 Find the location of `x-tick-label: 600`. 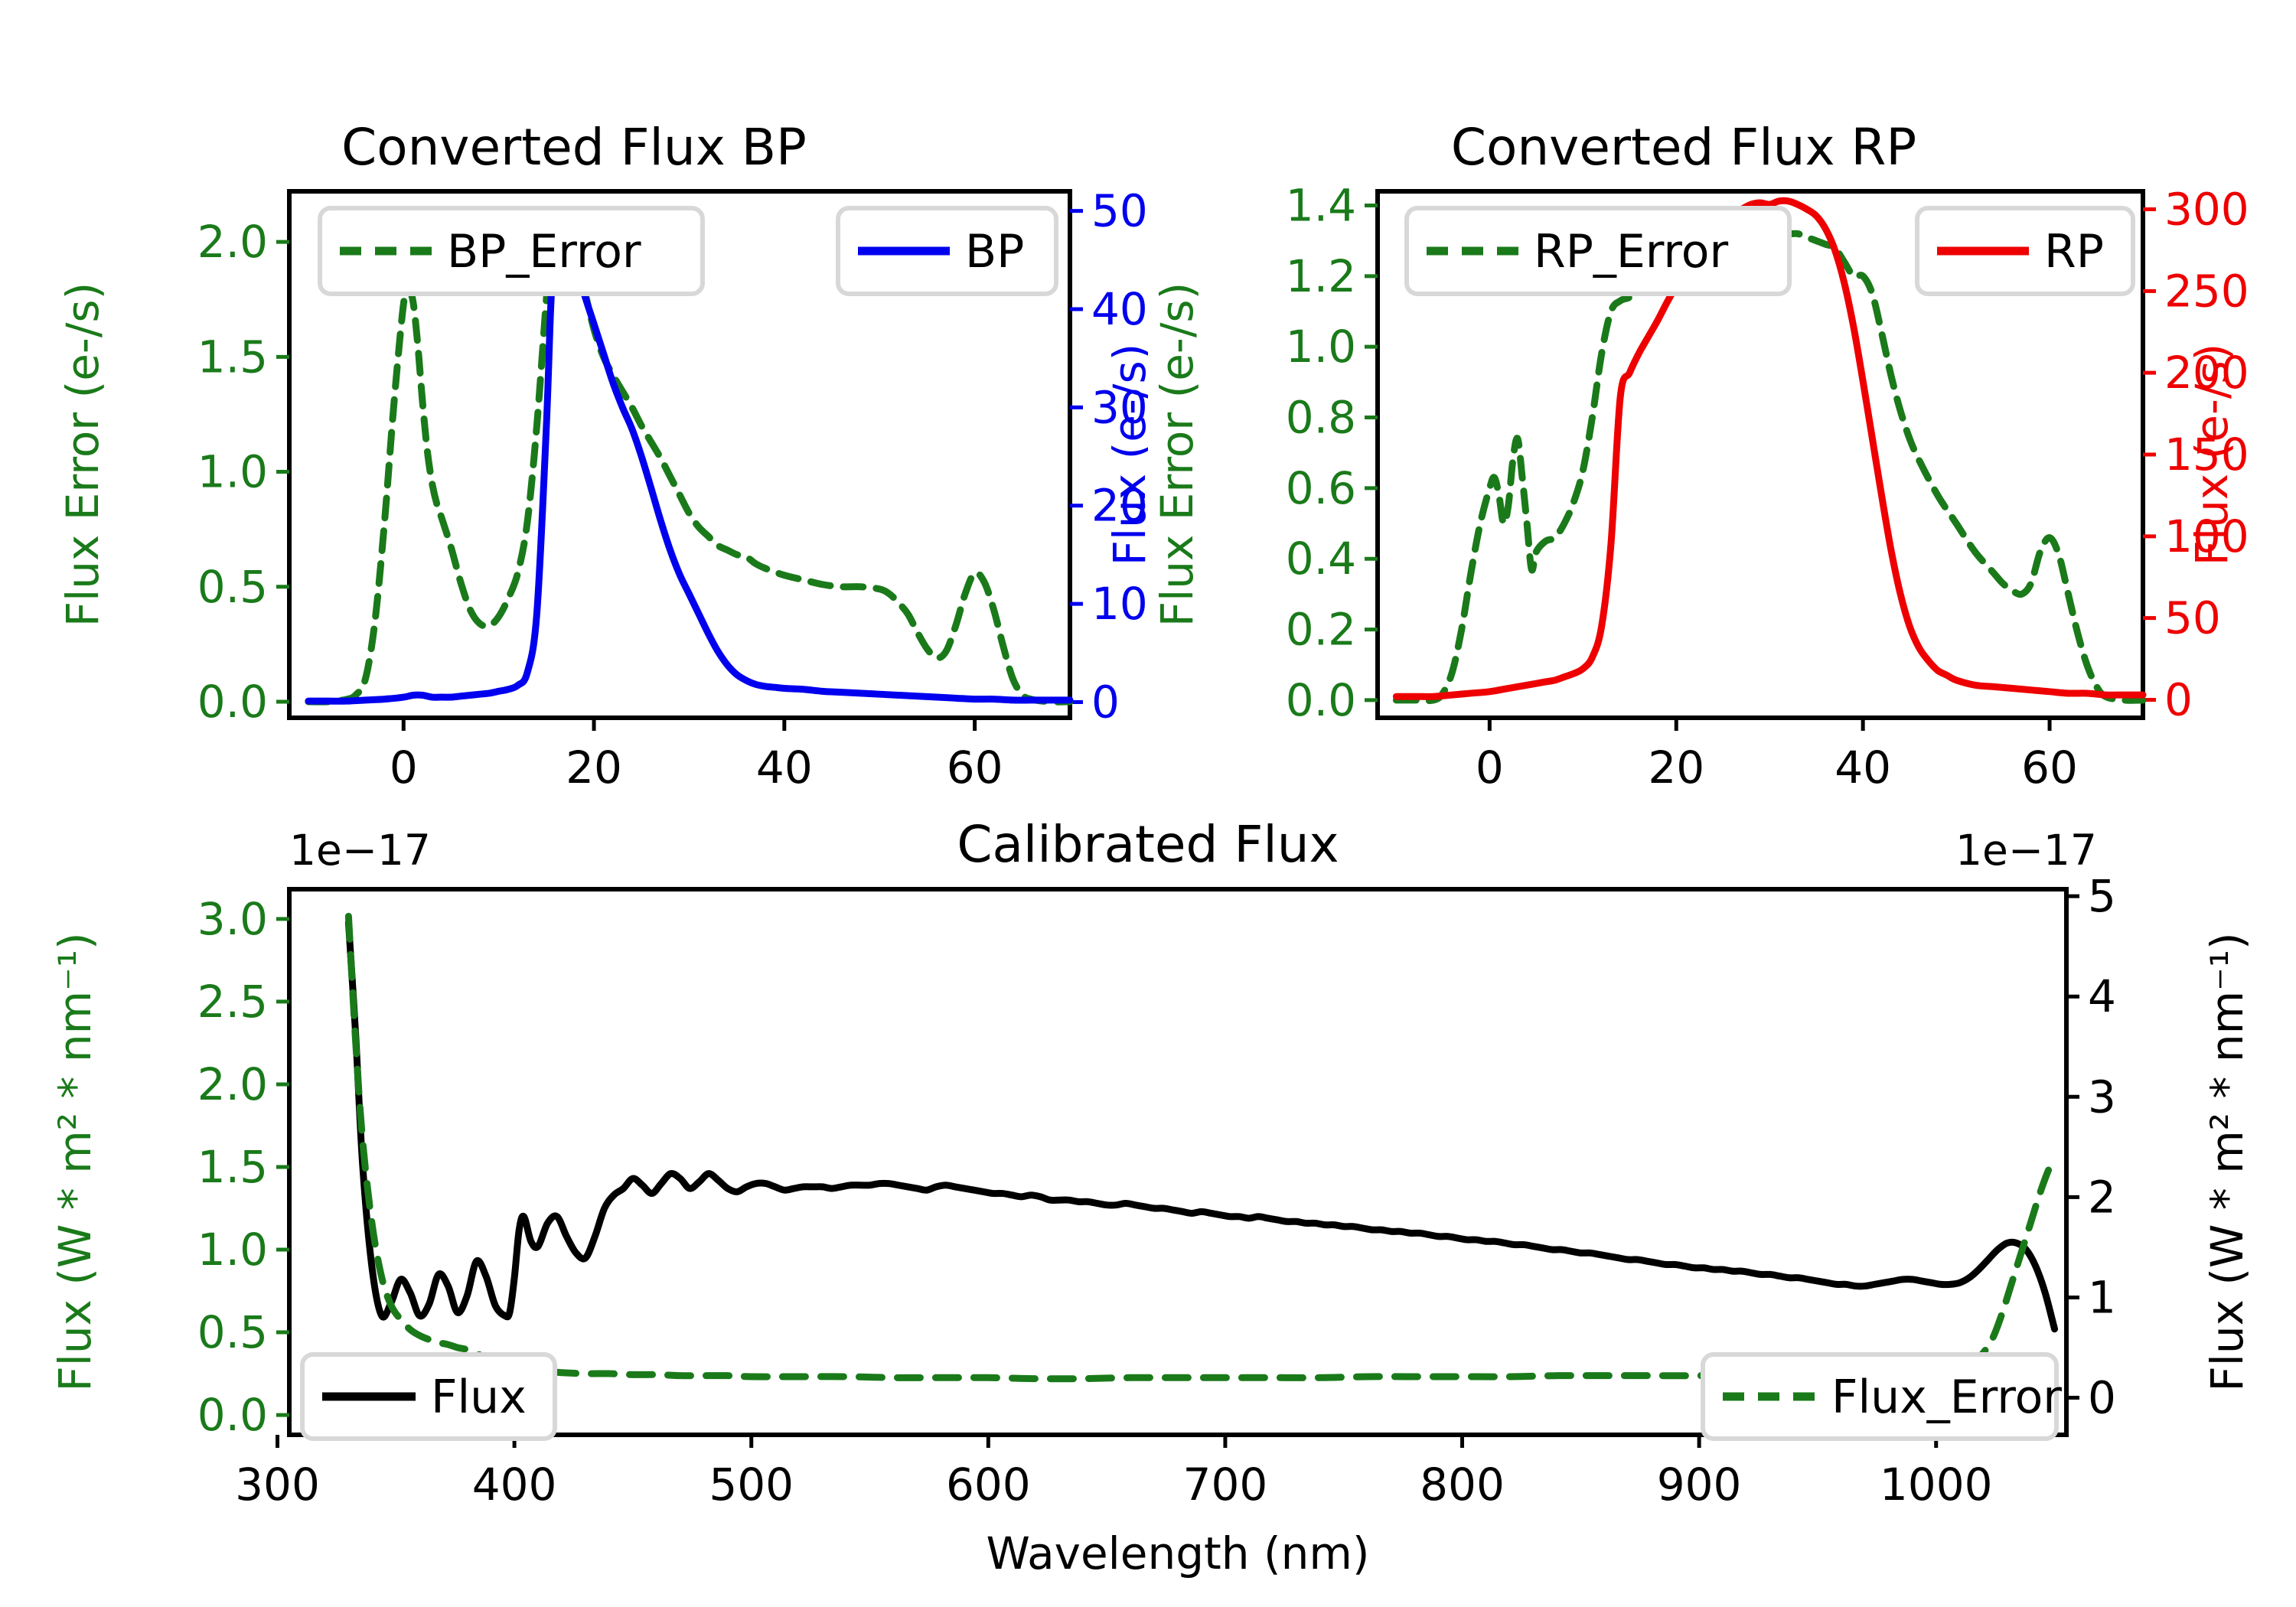

x-tick-label: 600 is located at coordinates (988, 1485).